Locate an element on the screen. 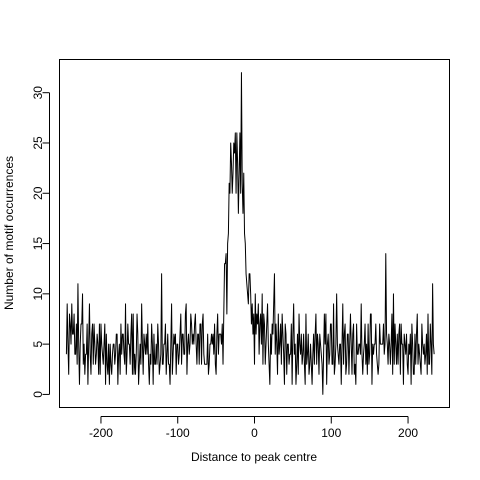 This screenshot has height=480, width=480. x-tick-label: -200 is located at coordinates (101, 433).